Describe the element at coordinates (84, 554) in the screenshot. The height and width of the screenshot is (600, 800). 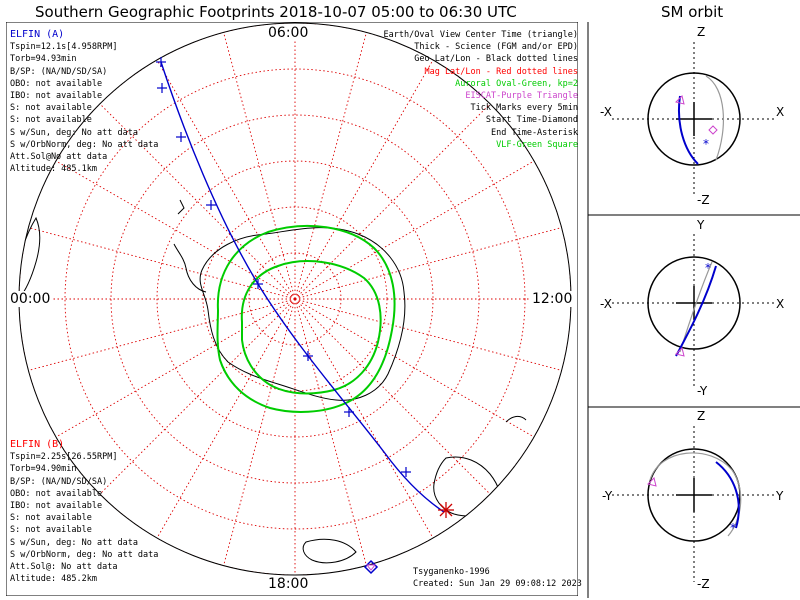
I see `elfin-b-line: S w/OrbNorm, deg: No att data` at that location.